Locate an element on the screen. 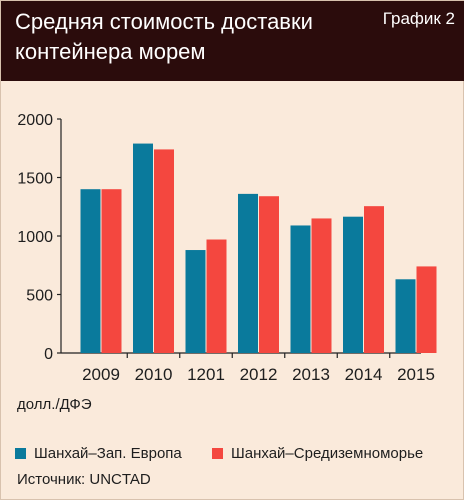  bar-series-2-2013 is located at coordinates (321, 285).